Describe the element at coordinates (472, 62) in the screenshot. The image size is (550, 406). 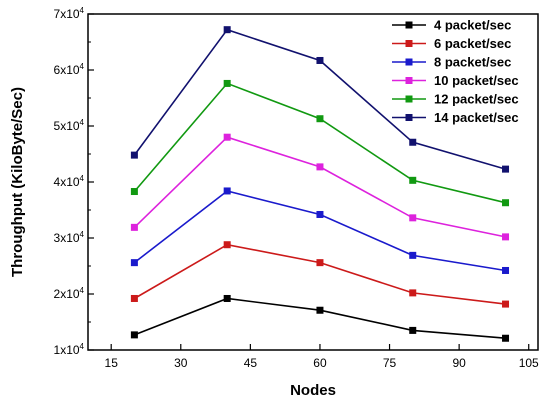
I see `legend-label: 8 packet/sec` at that location.